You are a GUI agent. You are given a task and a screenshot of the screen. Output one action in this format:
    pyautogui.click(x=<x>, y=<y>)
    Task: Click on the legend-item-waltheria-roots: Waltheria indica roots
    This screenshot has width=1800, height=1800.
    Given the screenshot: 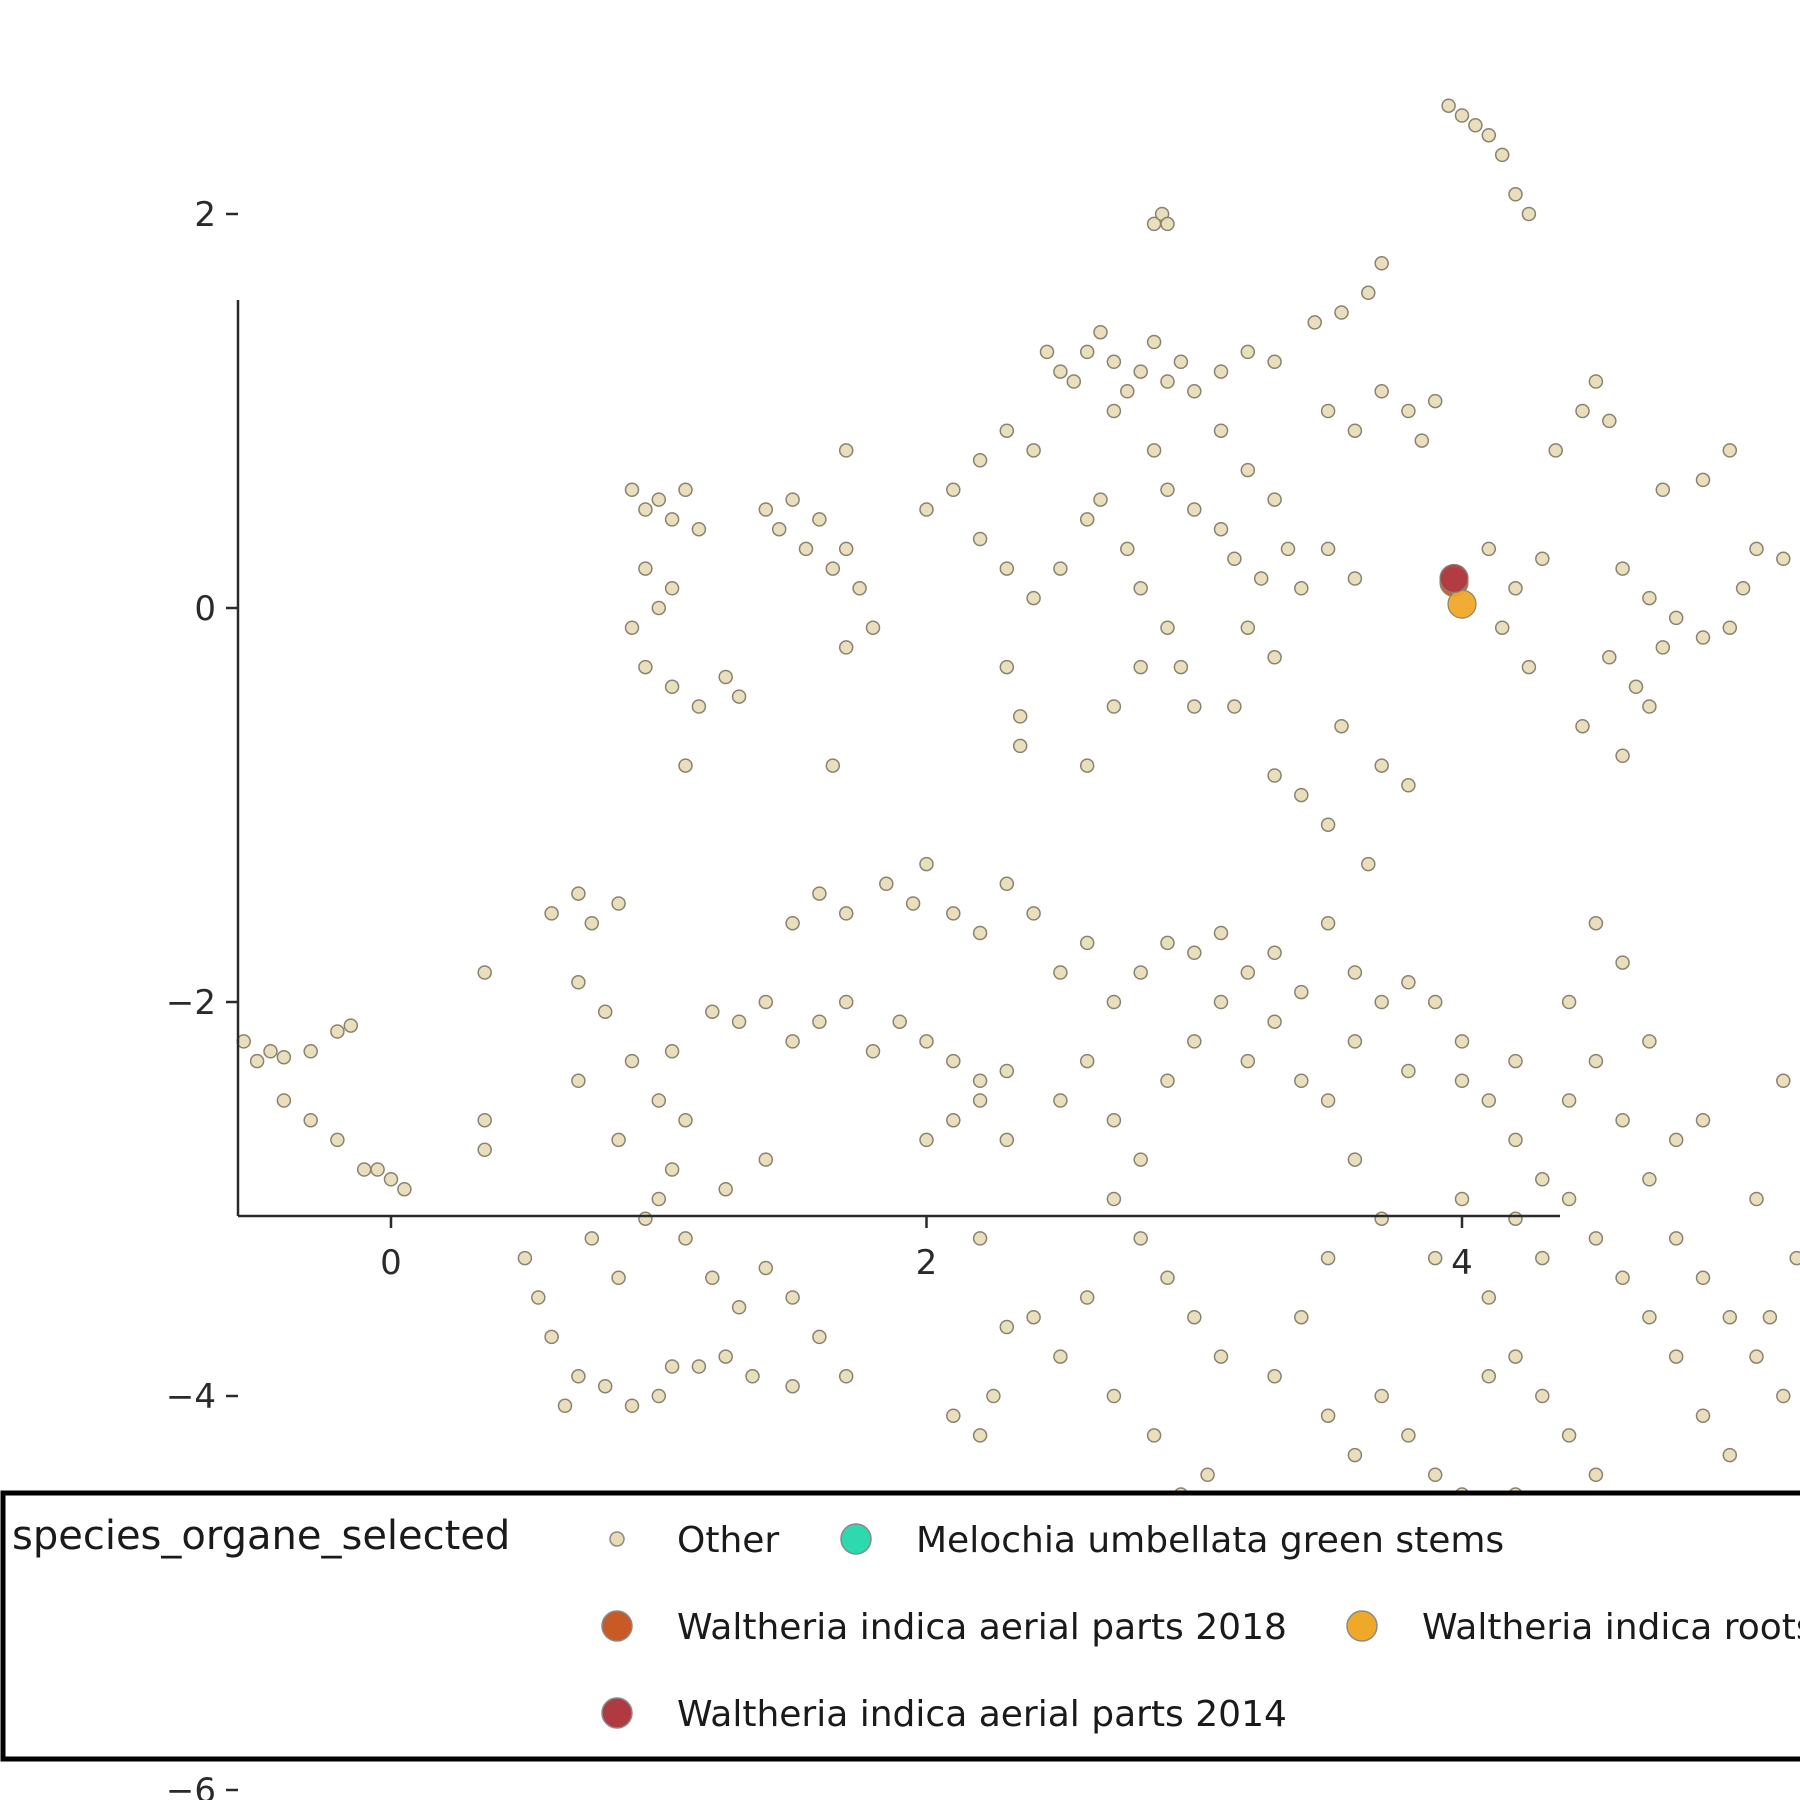 What is the action you would take?
    pyautogui.click(x=1573, y=1627)
    